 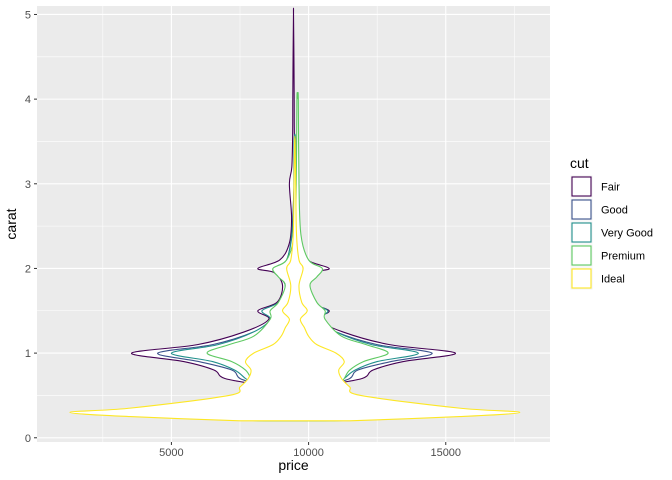 What do you see at coordinates (581, 232) in the screenshot?
I see `legend-key-very-good` at bounding box center [581, 232].